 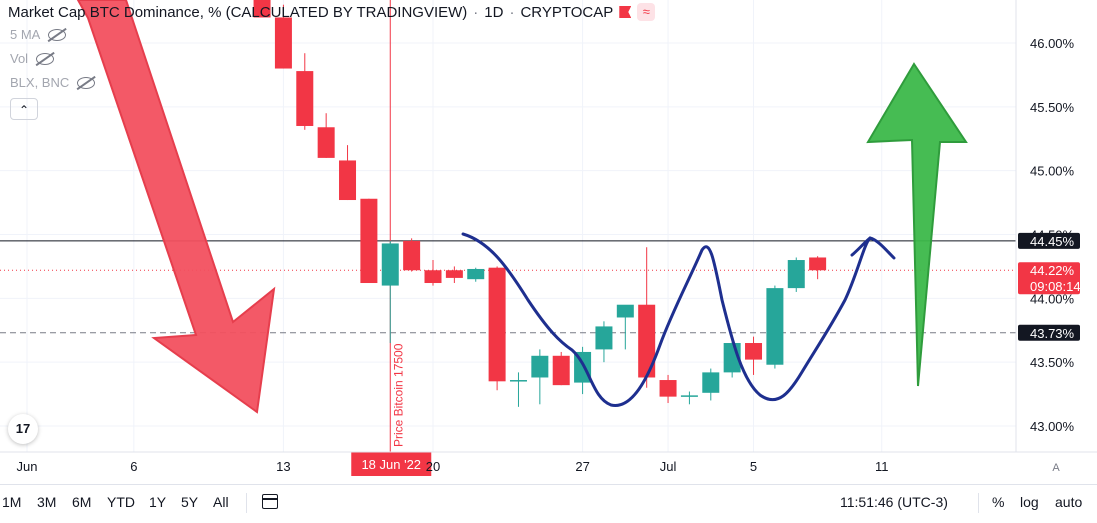 I want to click on indicator-vol: Vol, so click(x=32, y=58).